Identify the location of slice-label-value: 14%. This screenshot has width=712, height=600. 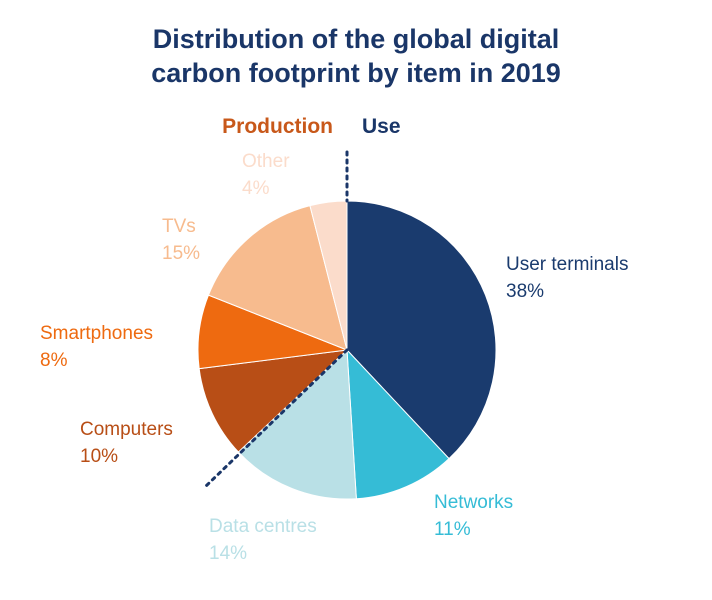
(228, 553).